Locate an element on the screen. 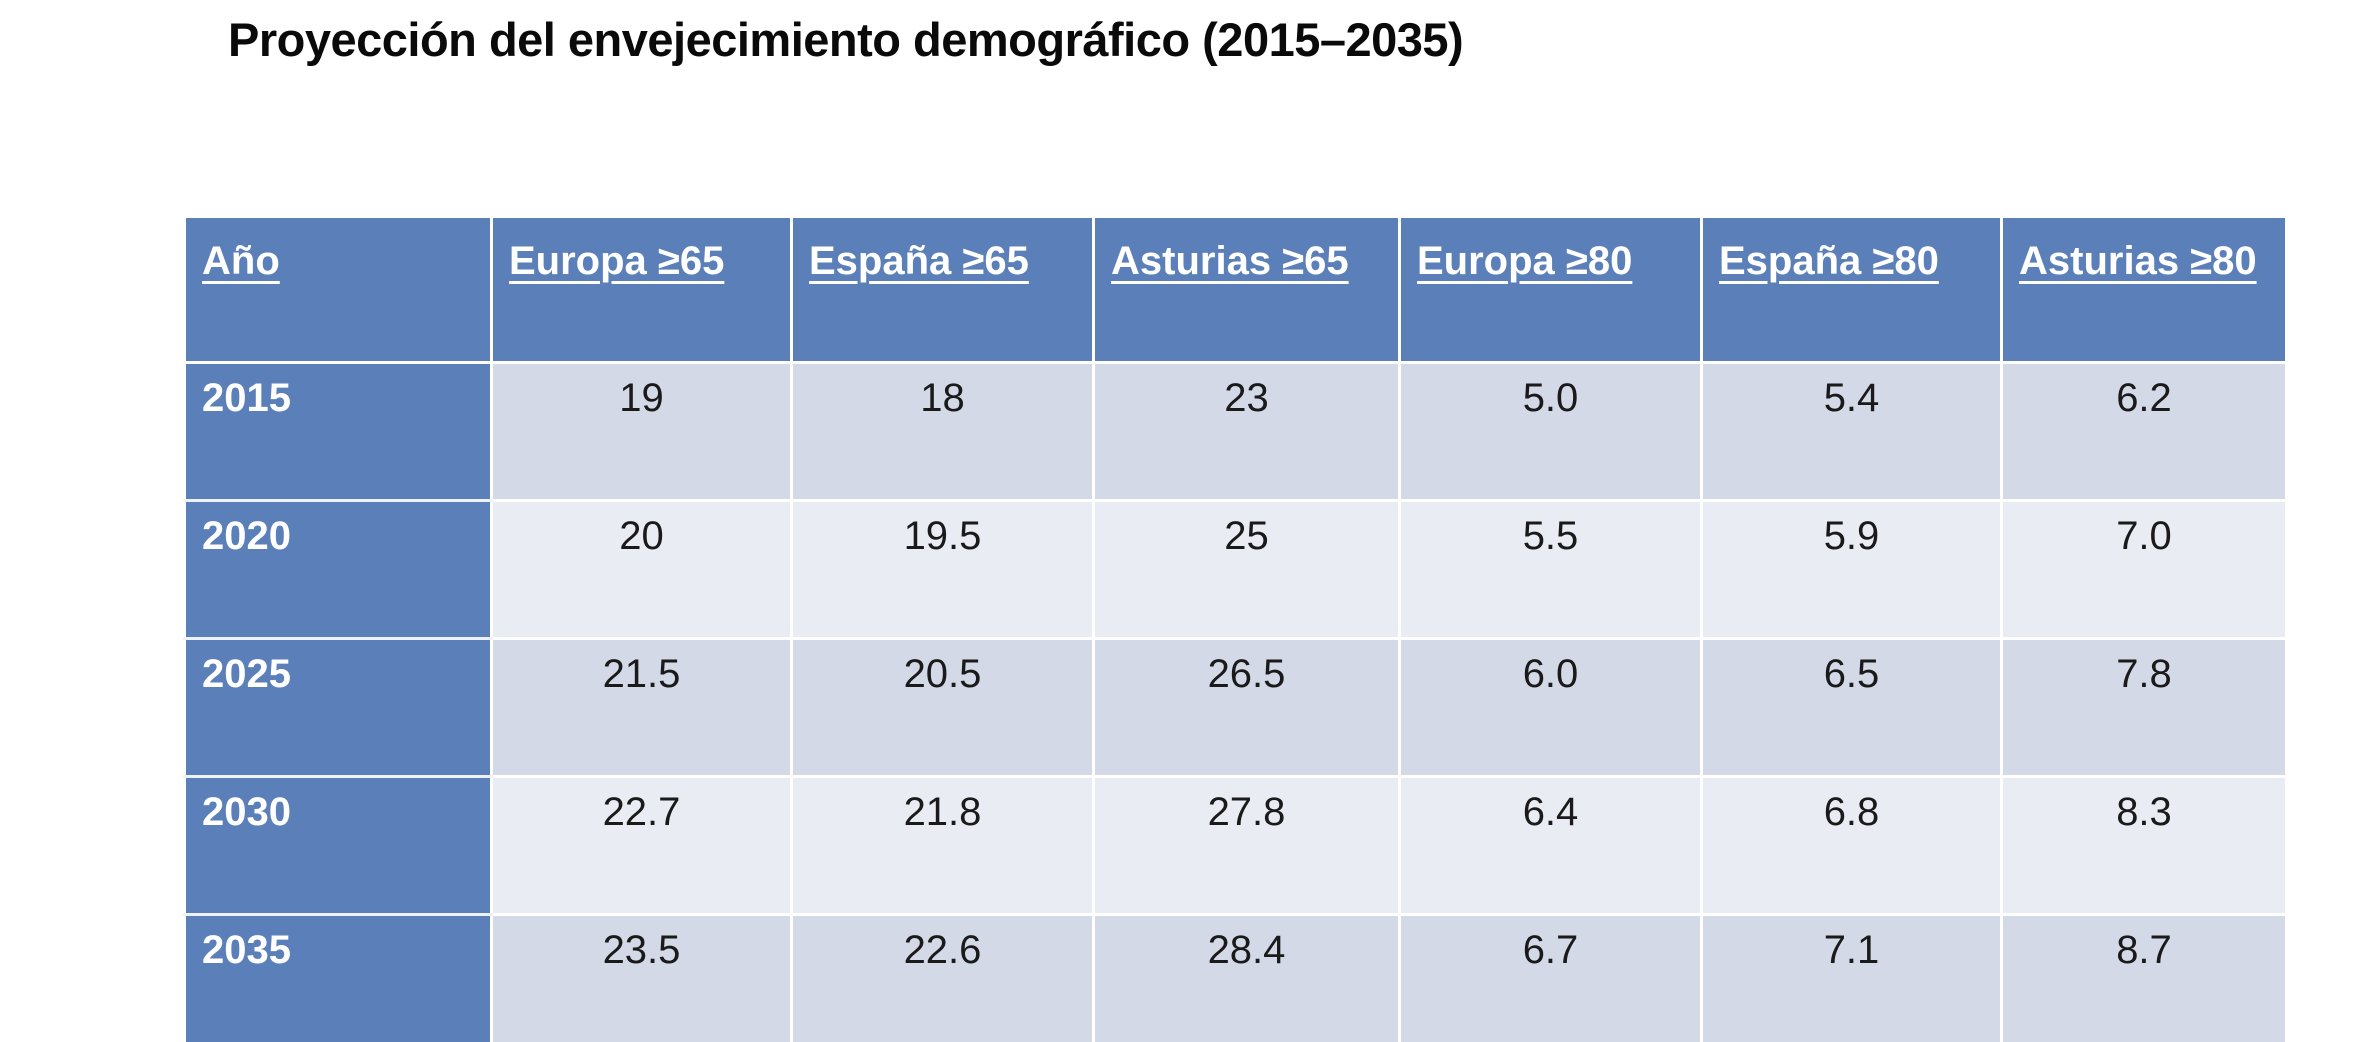 The width and height of the screenshot is (2370, 1042). table-row: 2020 20 19.5 25 5.5 5.9 7.0 is located at coordinates (1235, 569).